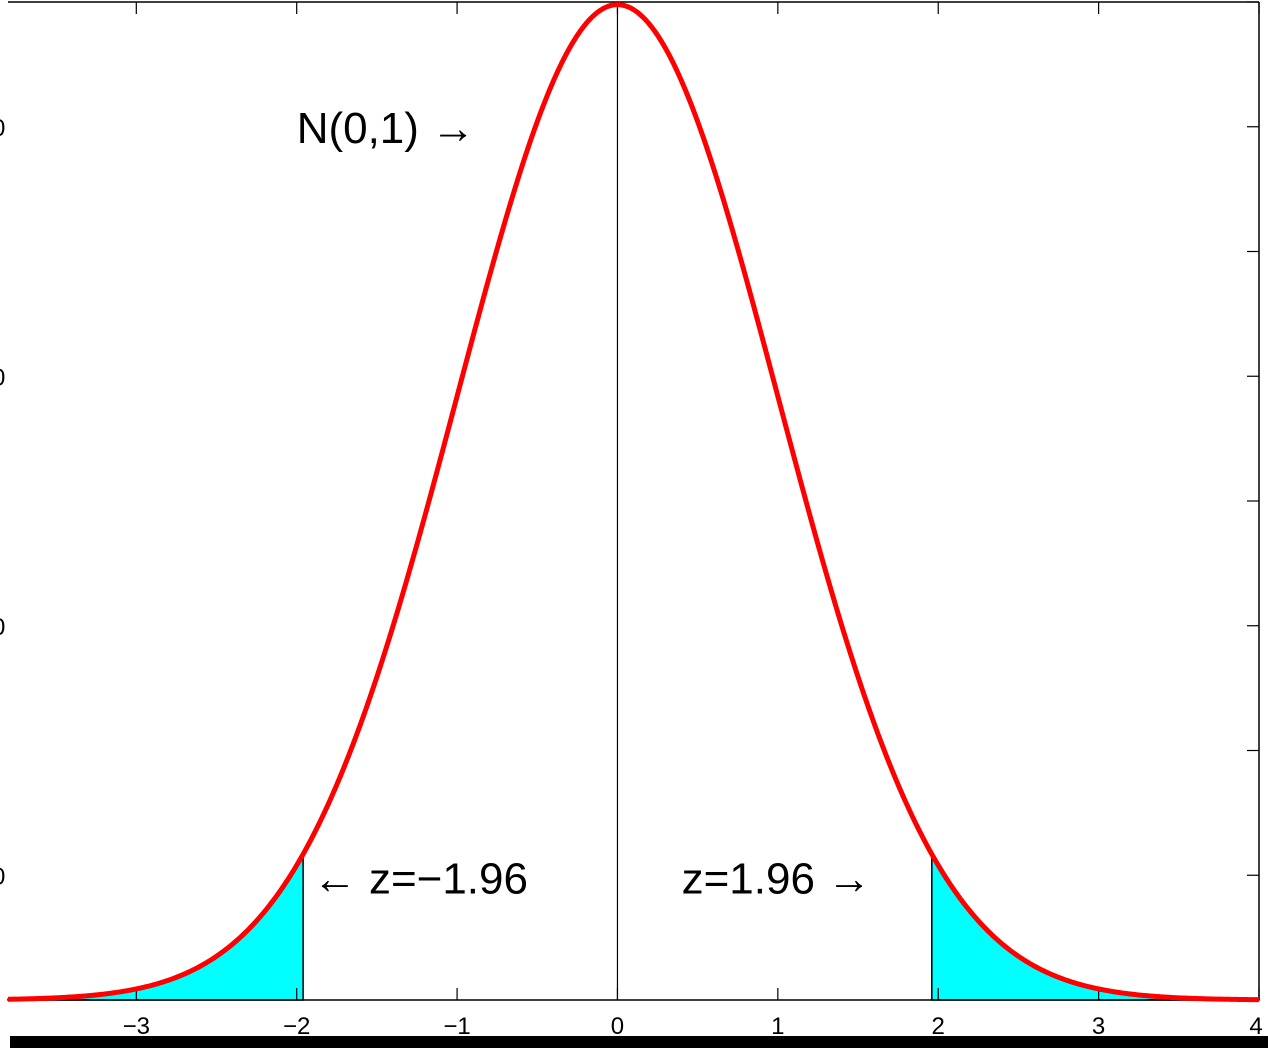  I want to click on annotation-2: z=1.96 →, so click(777, 879).